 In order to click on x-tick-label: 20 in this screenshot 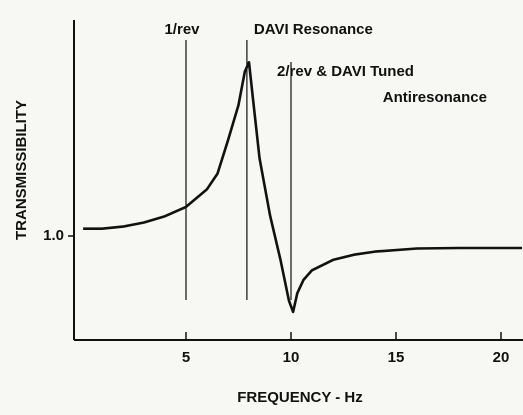, I will do `click(501, 357)`.